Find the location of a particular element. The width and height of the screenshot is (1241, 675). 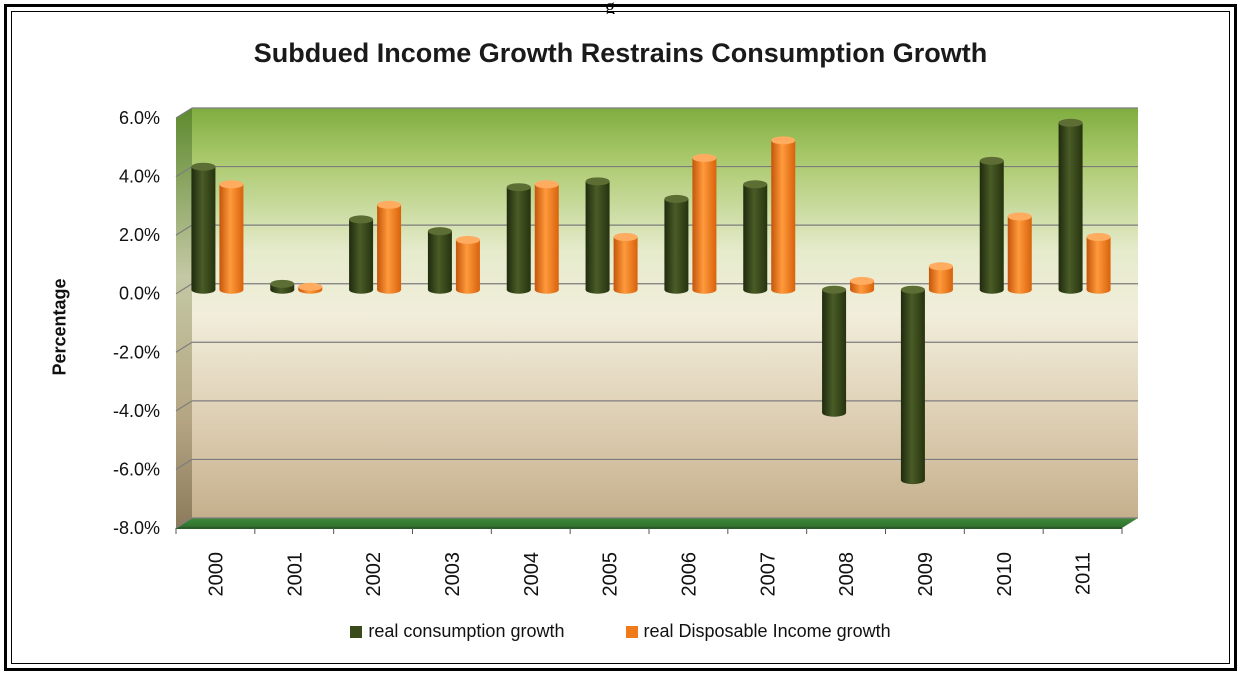

legend-item-consumption: real consumption growth is located at coordinates (457, 631).